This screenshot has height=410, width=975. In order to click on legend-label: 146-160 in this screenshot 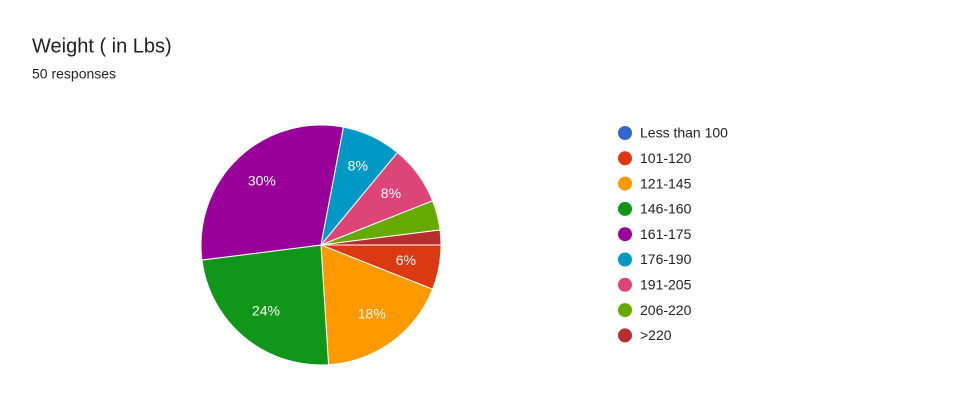, I will do `click(666, 209)`.